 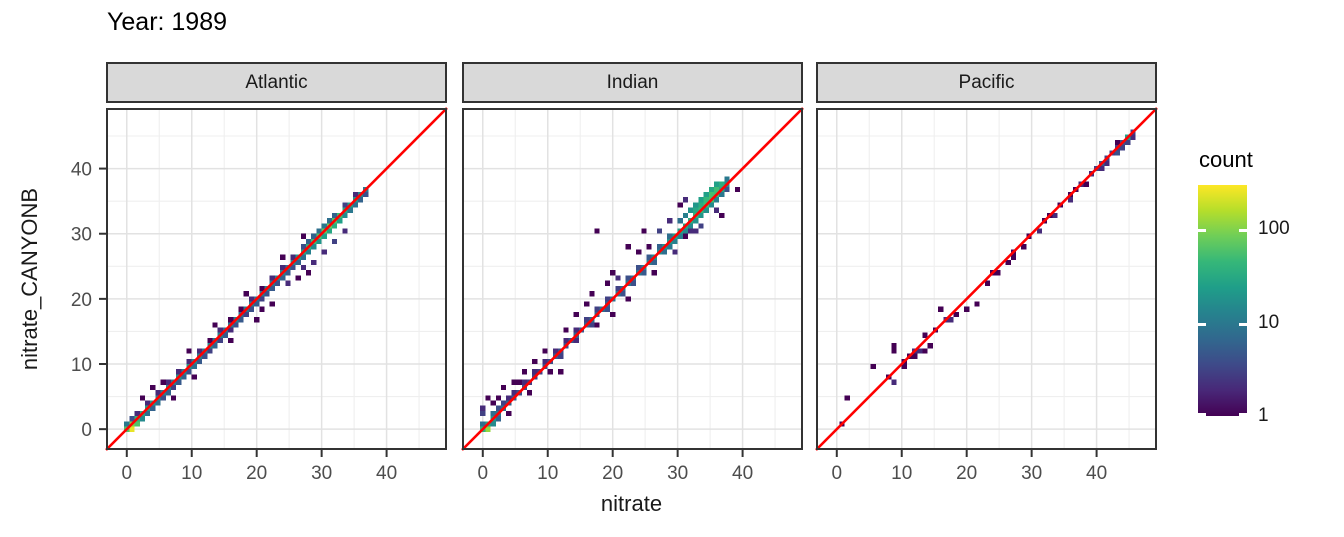 What do you see at coordinates (81, 300) in the screenshot?
I see `y-tick-label: 20` at bounding box center [81, 300].